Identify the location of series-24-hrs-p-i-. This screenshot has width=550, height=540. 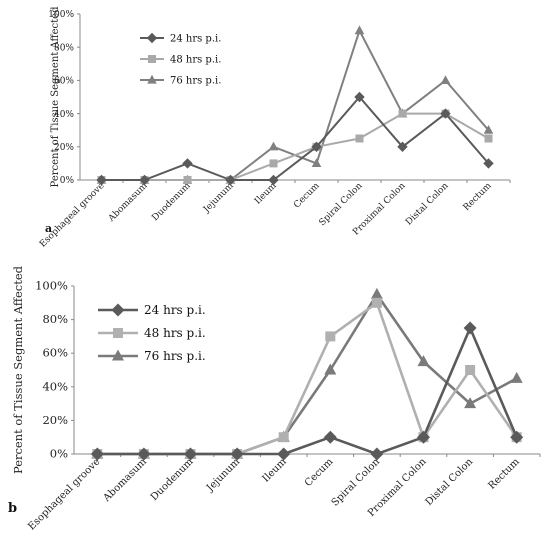
(295, 138).